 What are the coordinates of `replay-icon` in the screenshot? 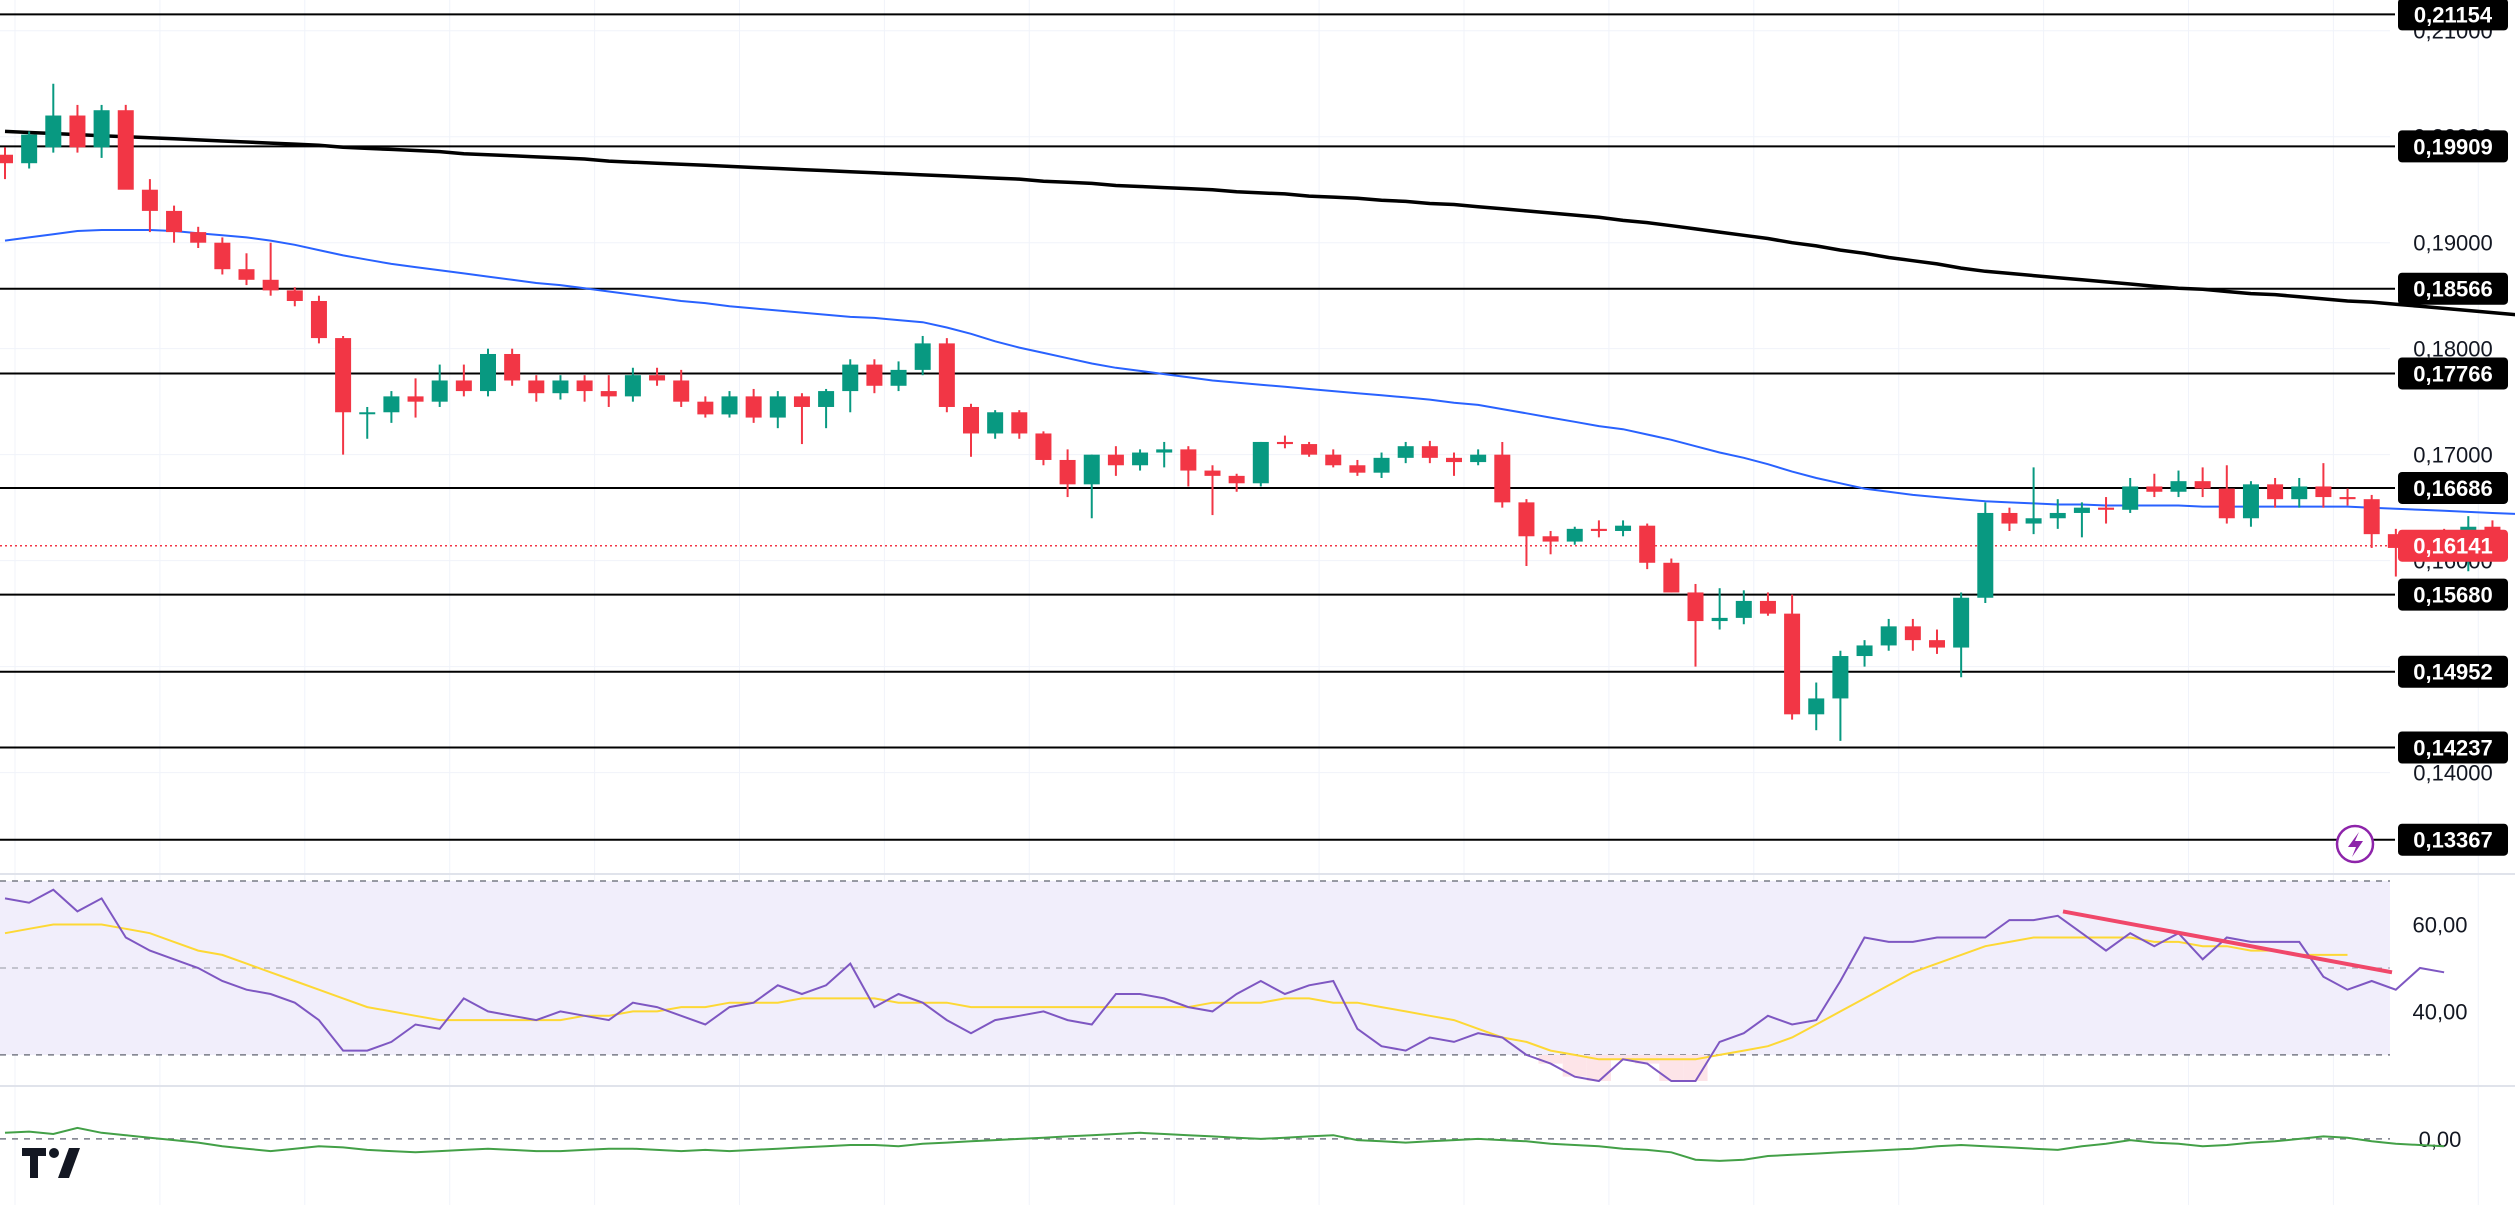 It's located at (2355, 844).